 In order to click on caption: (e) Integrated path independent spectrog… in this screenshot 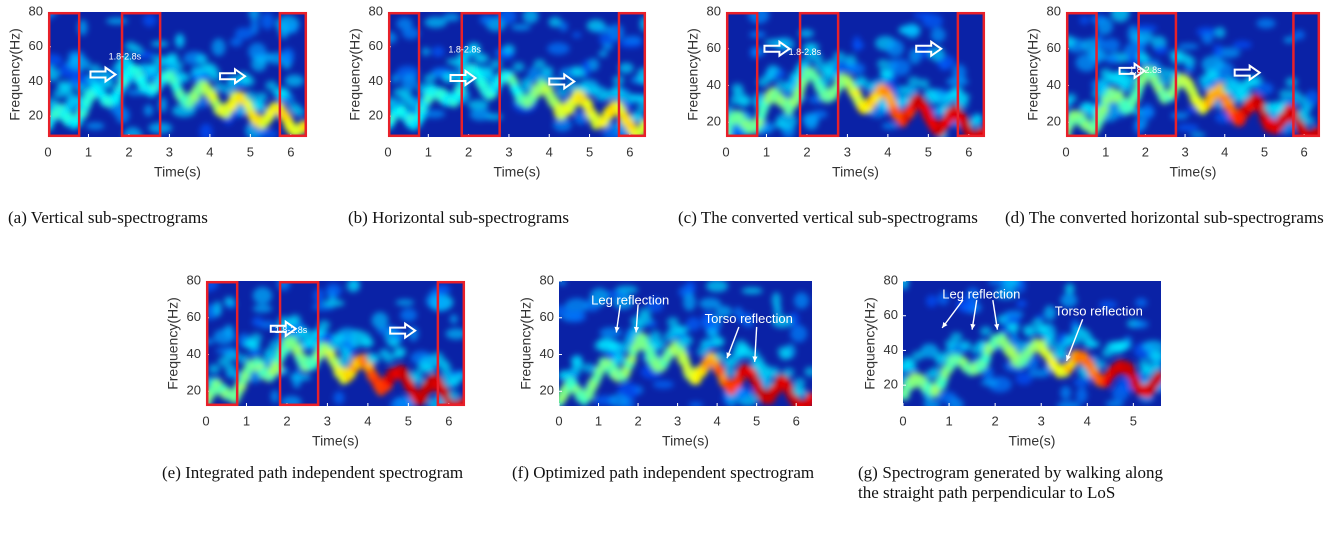, I will do `click(313, 472)`.